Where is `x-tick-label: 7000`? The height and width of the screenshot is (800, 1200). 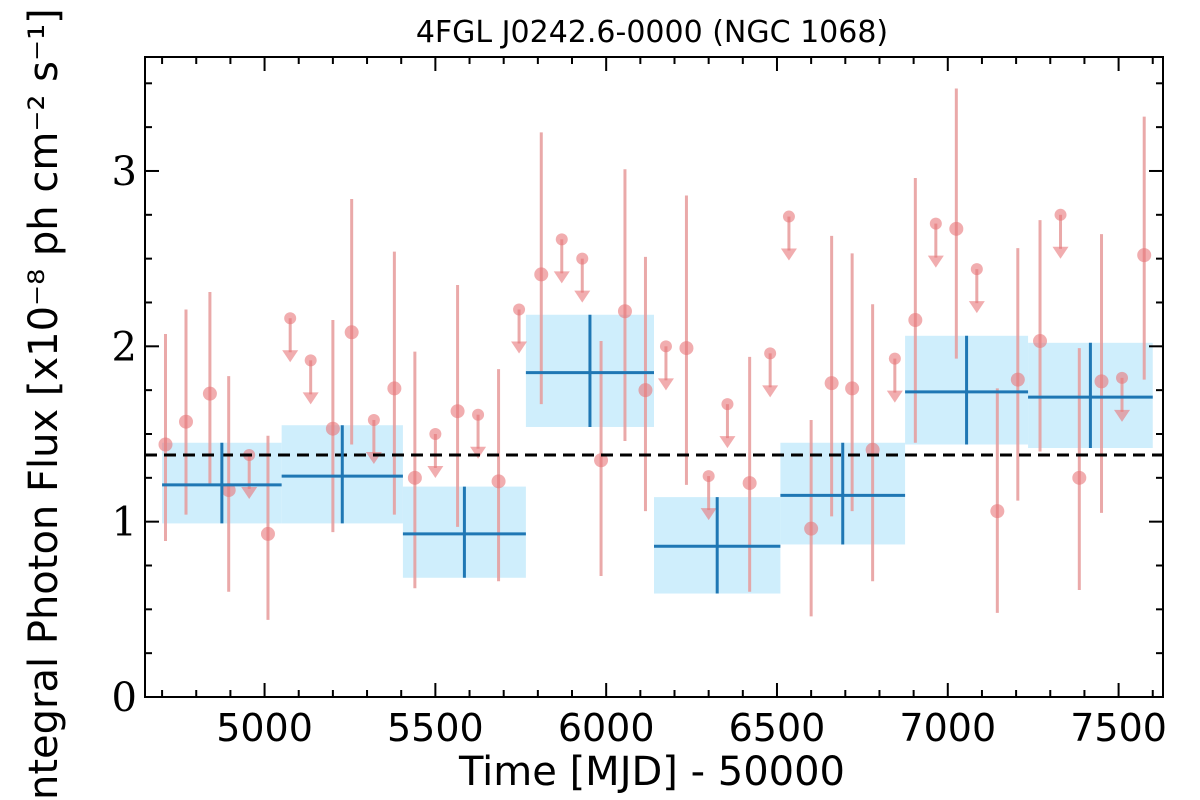 x-tick-label: 7000 is located at coordinates (947, 728).